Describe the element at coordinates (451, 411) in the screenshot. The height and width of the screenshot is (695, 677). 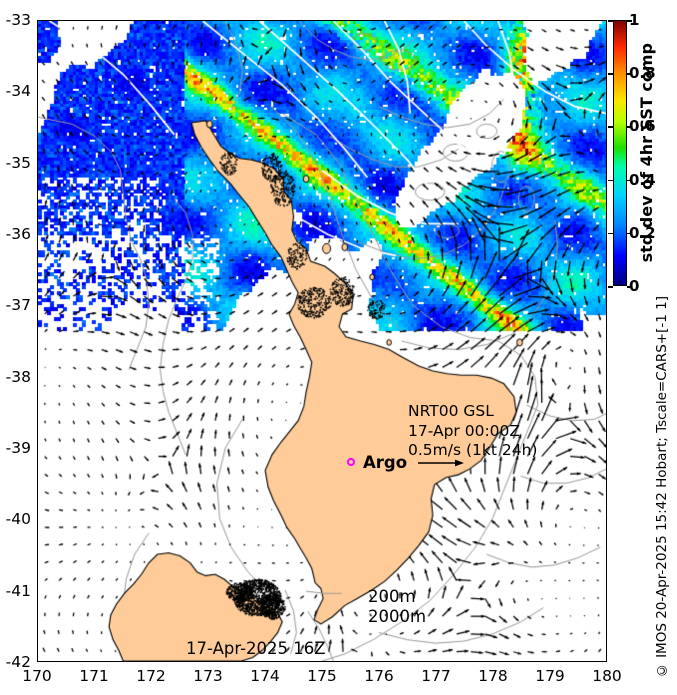
I see `product-annotation-line1: NRT00 GSL` at that location.